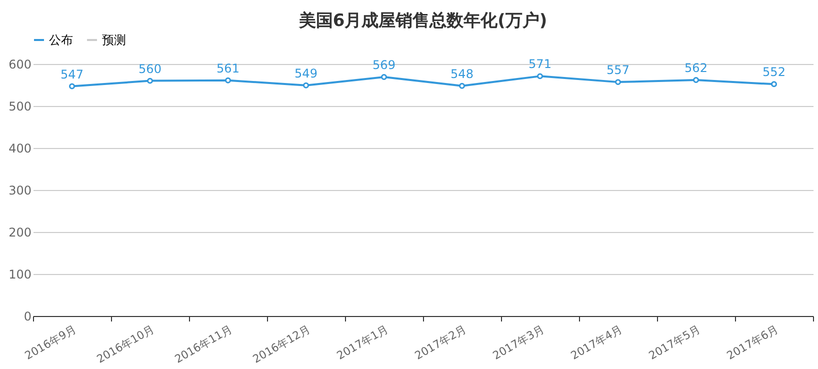 Image resolution: width=818 pixels, height=369 pixels. Describe the element at coordinates (150, 69) in the screenshot. I see `data-label: 560` at that location.